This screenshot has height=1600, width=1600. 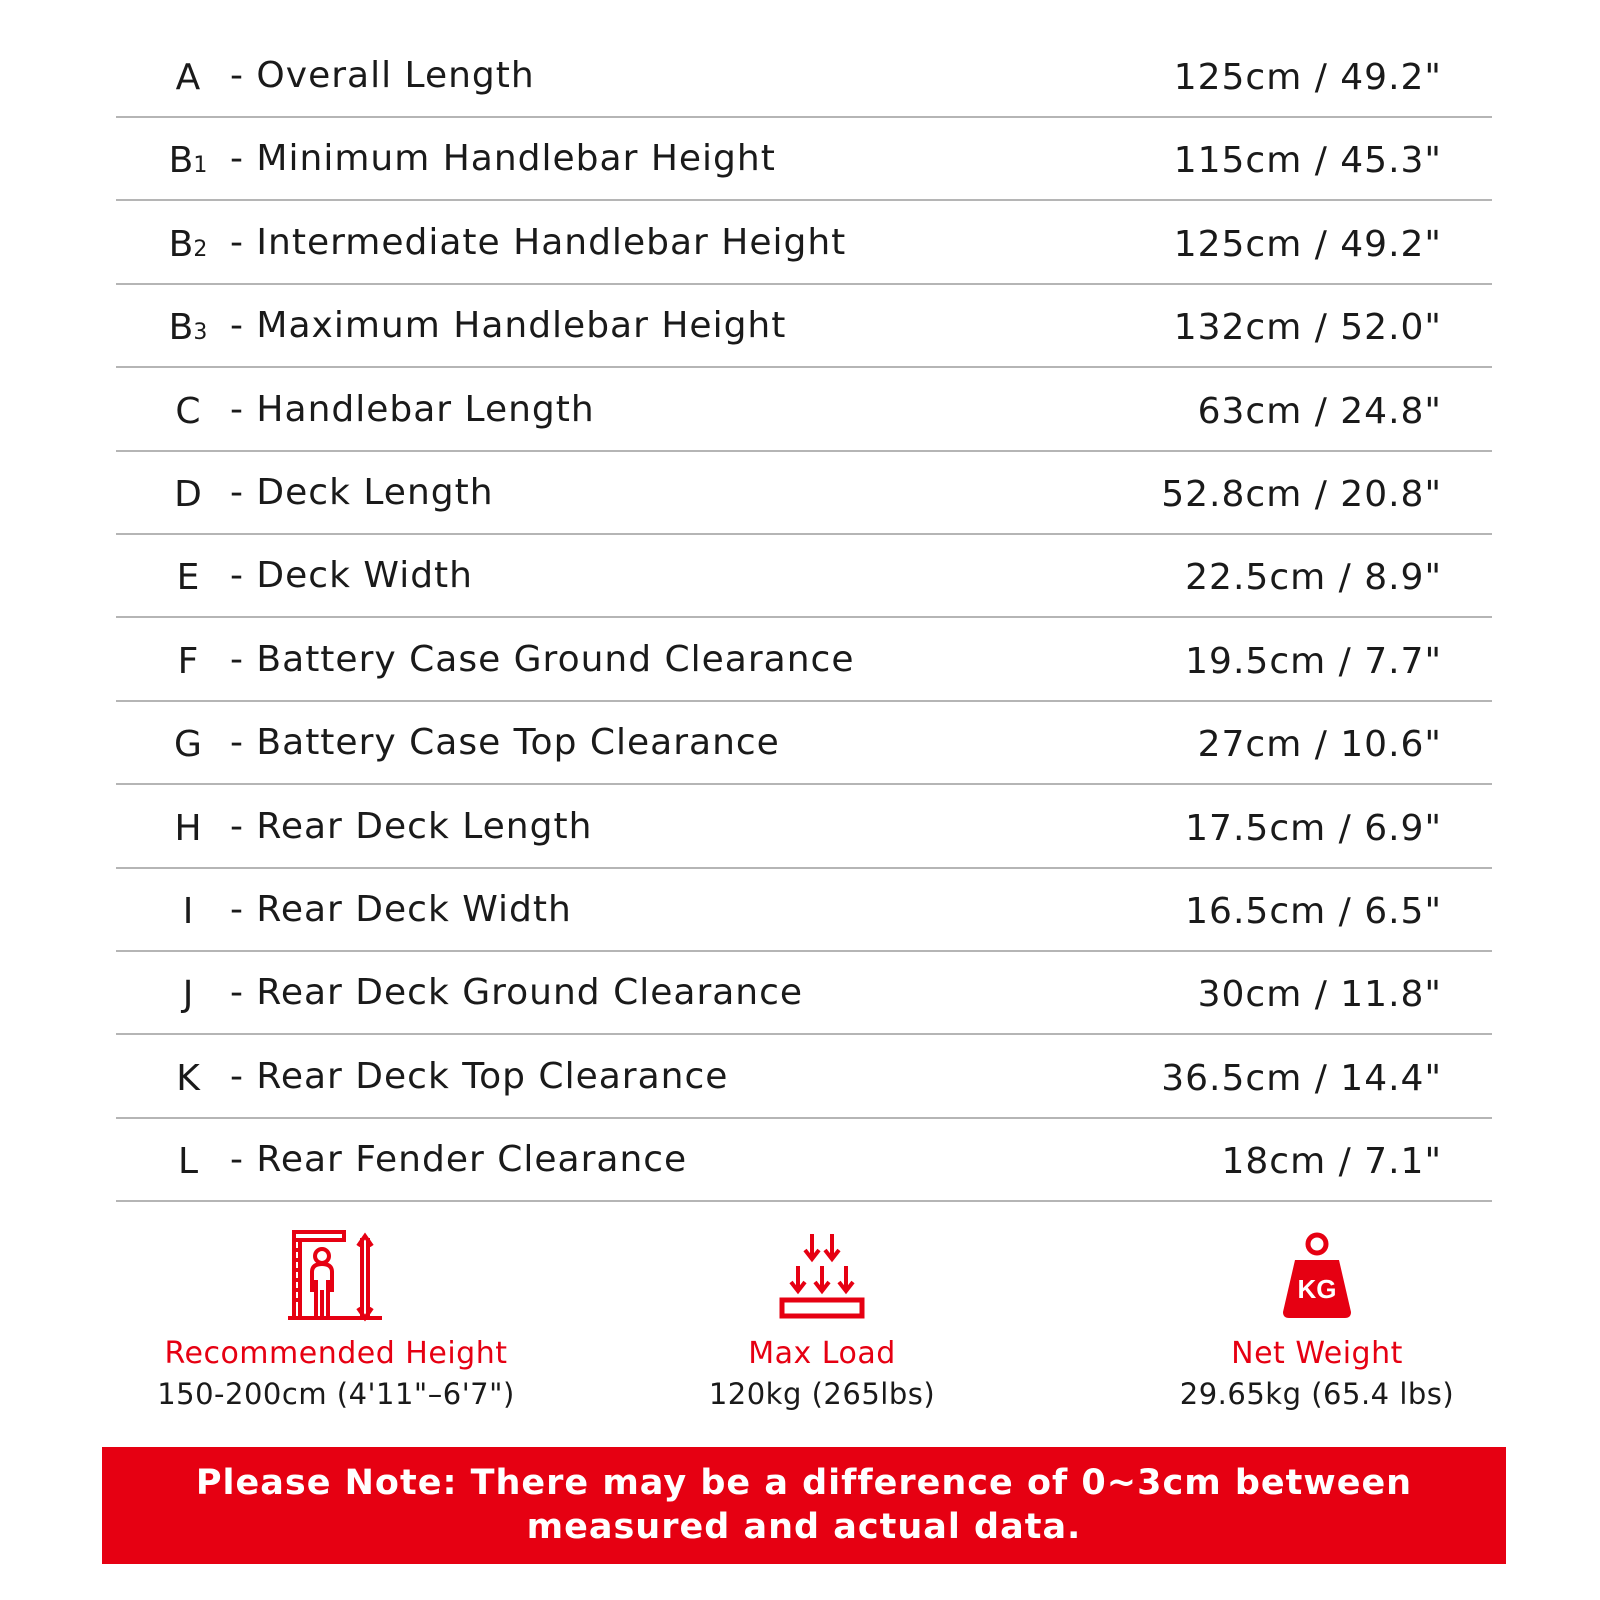 I want to click on spec-name: - Handlebar Length, so click(x=412, y=409).